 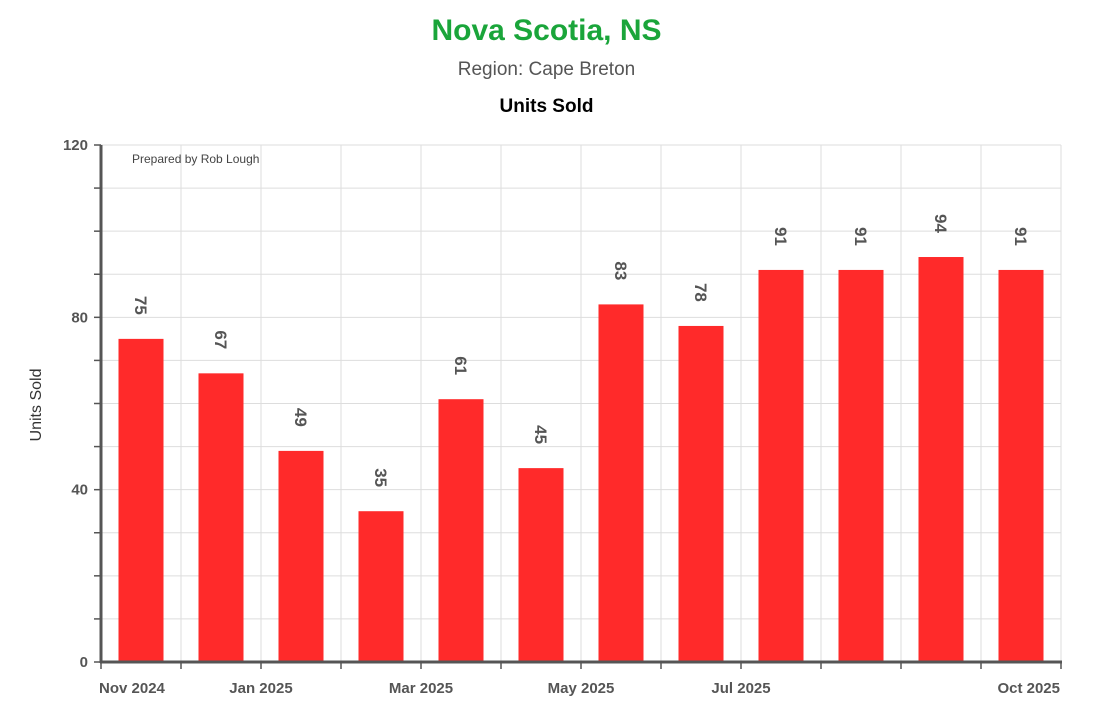 What do you see at coordinates (36, 405) in the screenshot?
I see `y-axis-label: Units Sold` at bounding box center [36, 405].